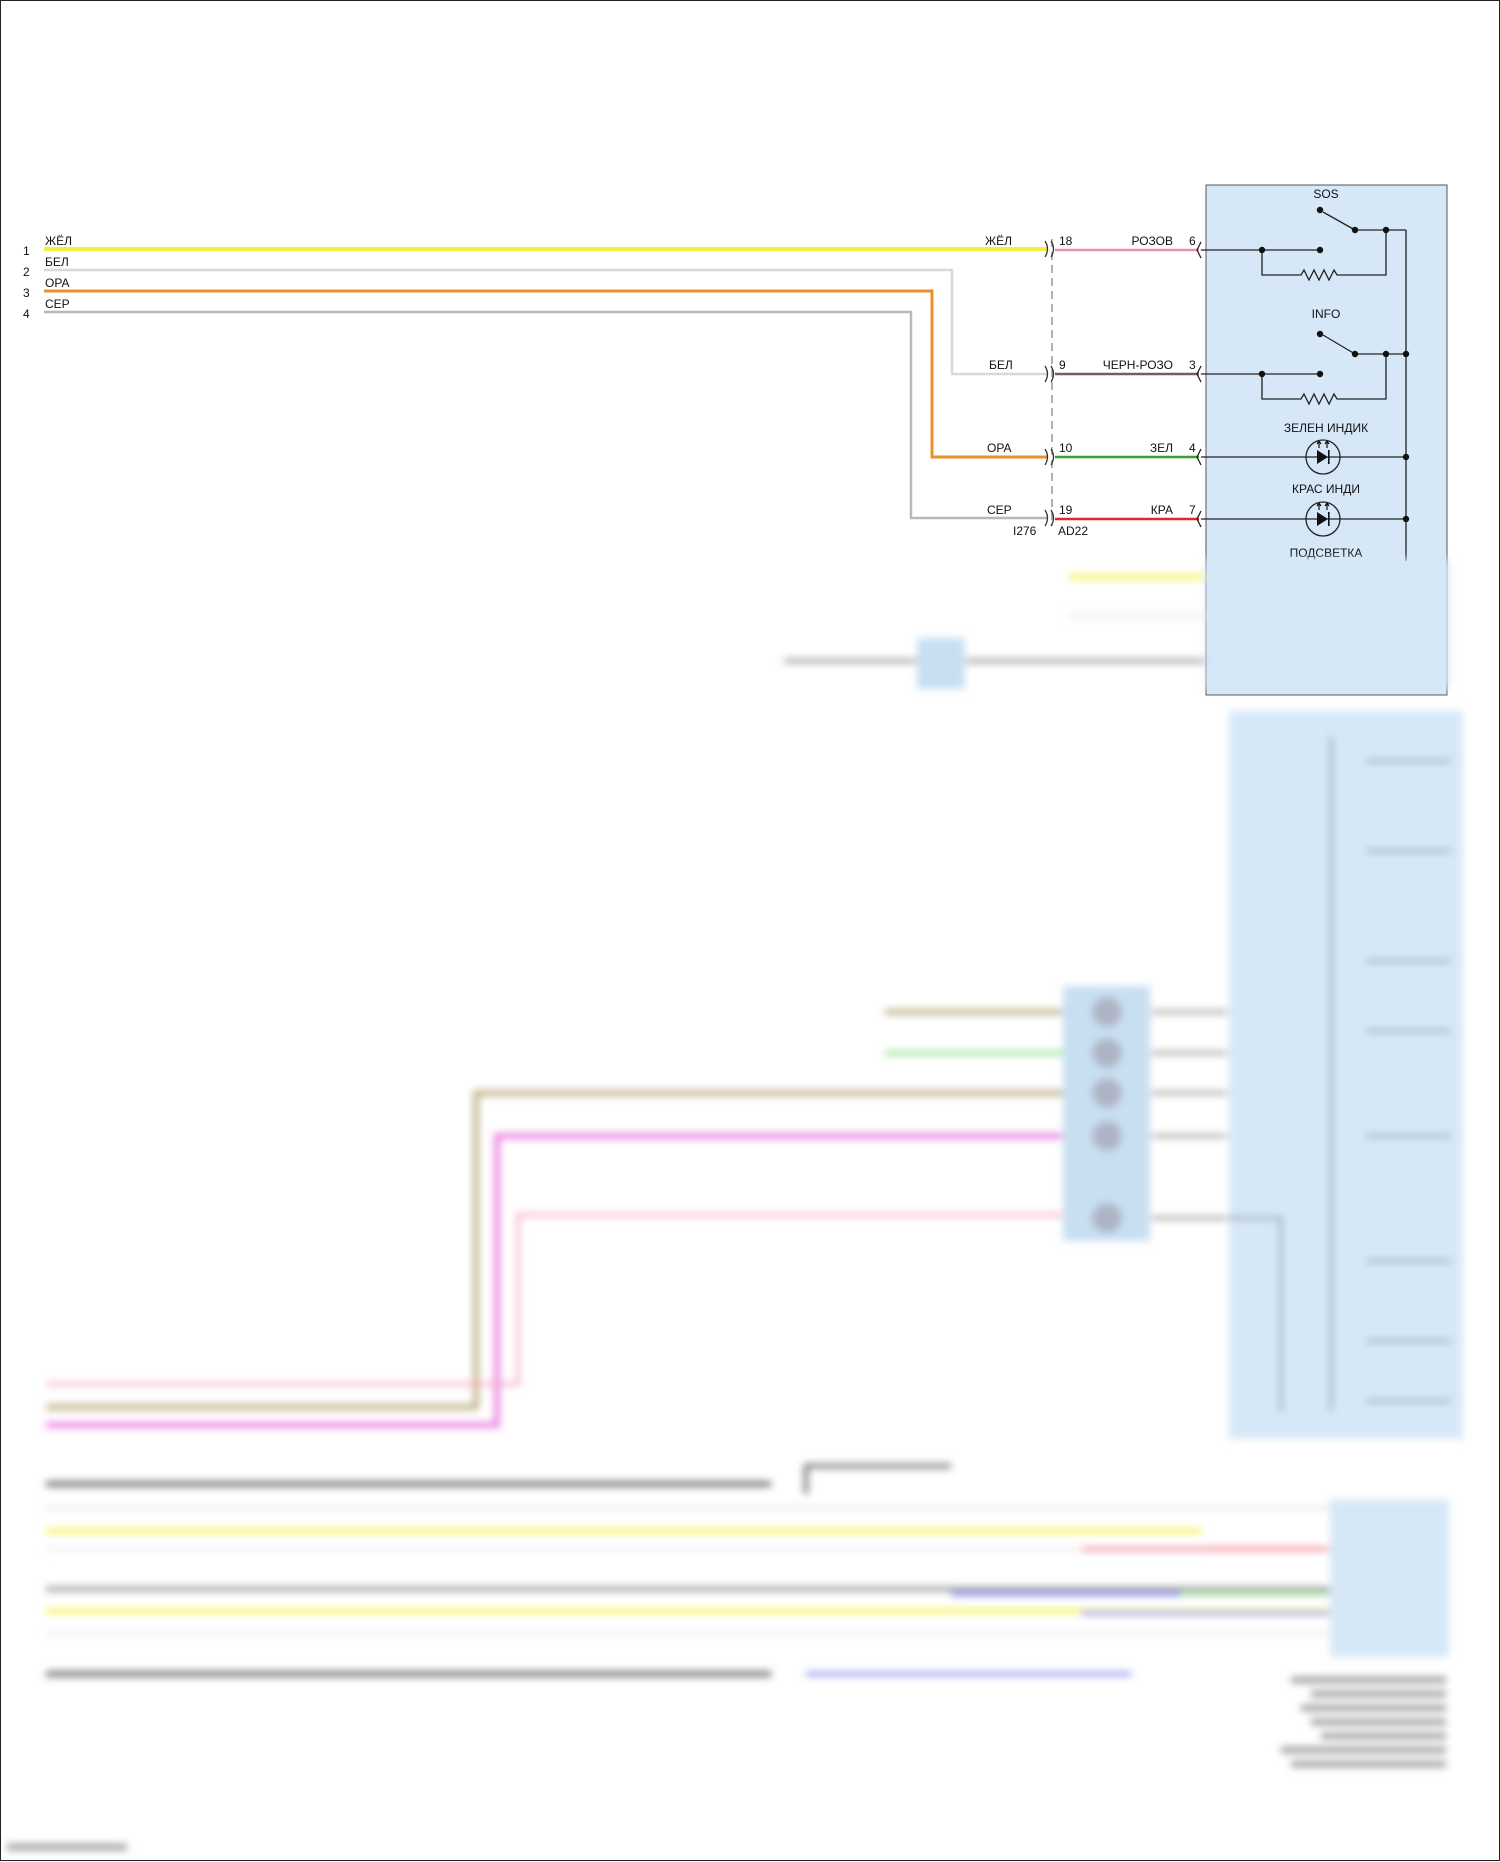 This screenshot has height=1862, width=1500. Describe the element at coordinates (545, 322) in the screenshot. I see `wire-white` at that location.